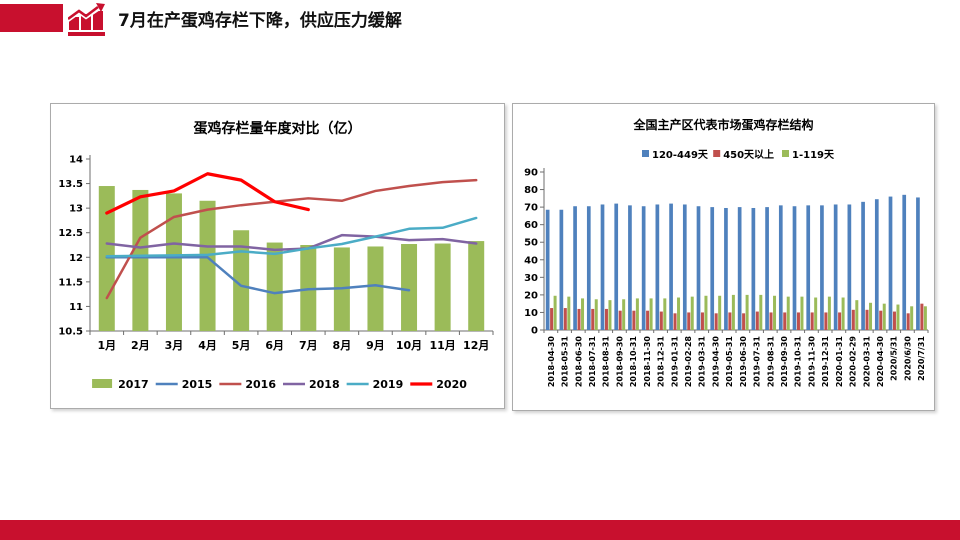  I want to click on svg-text: 1-119天, so click(813, 155).